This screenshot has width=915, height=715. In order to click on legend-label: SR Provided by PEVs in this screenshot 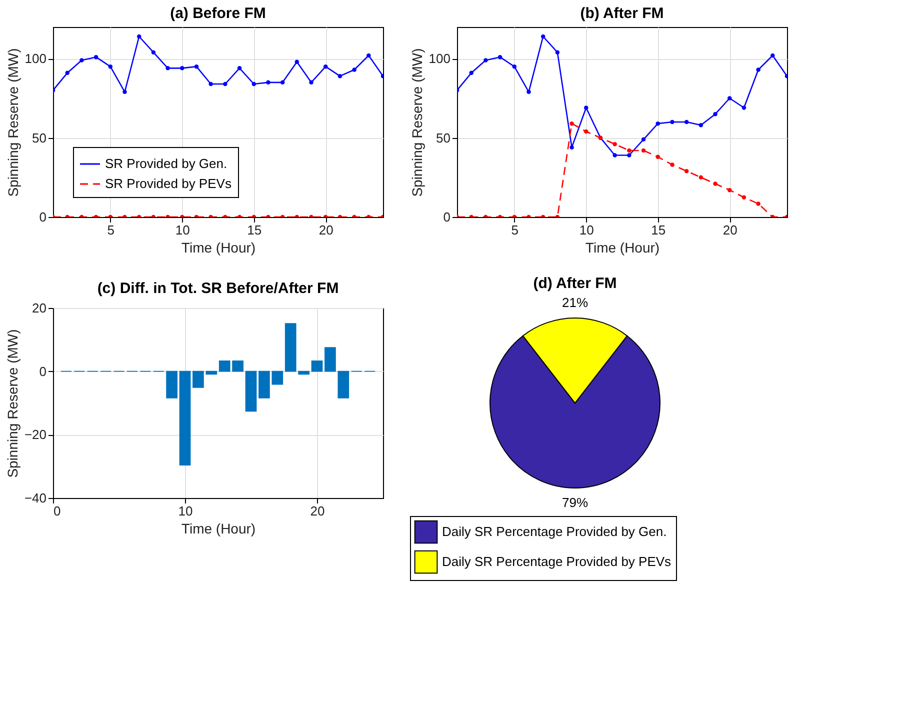, I will do `click(168, 183)`.